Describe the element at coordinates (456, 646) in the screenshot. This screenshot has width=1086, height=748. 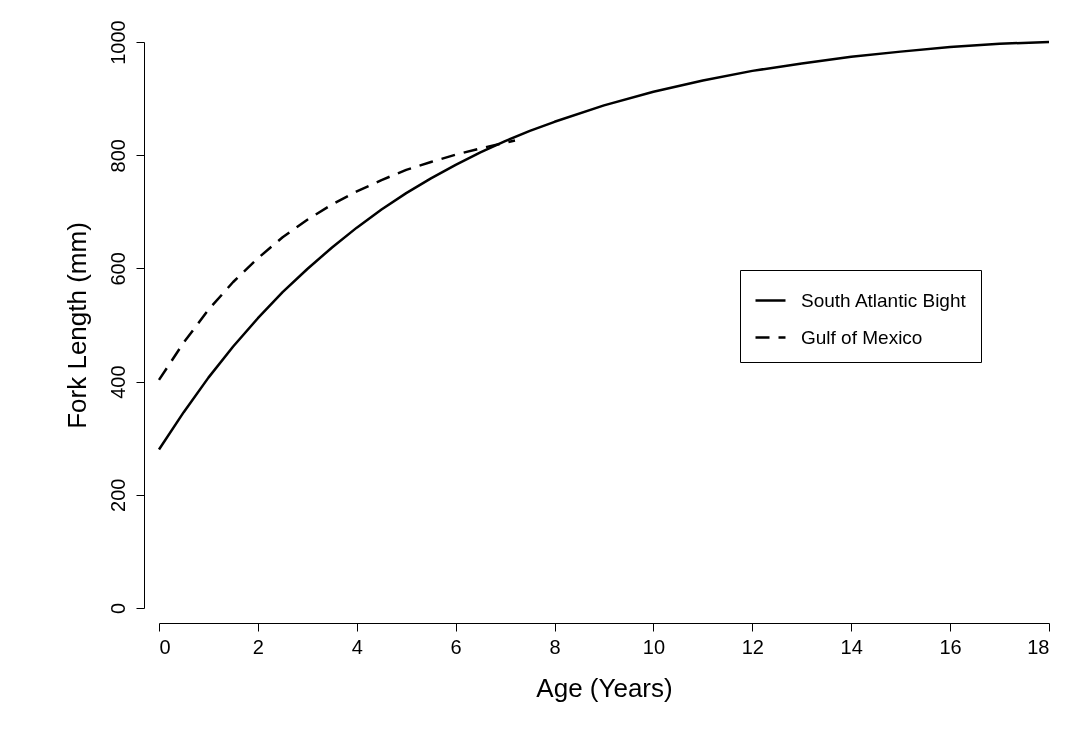
I see `x-tick-label: 6` at that location.